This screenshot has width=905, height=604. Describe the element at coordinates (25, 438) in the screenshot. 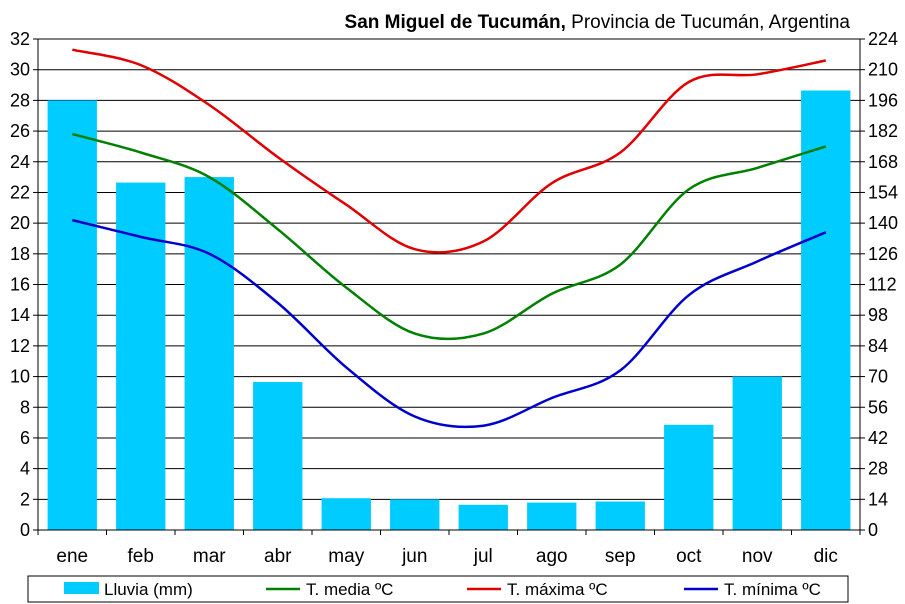

I see `left-tick-label: 6` at that location.